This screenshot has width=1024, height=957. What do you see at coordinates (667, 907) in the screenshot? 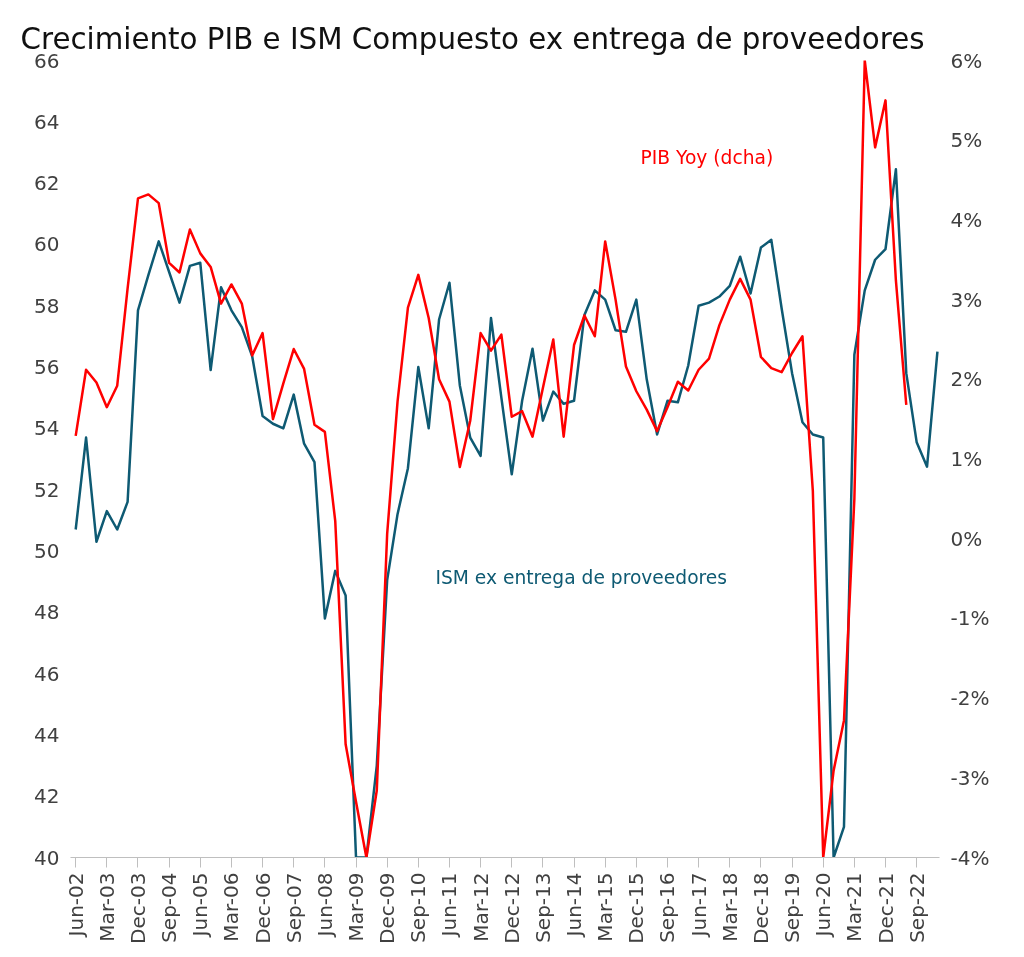
I see `x-tick-label: Sep-16` at bounding box center [667, 907].